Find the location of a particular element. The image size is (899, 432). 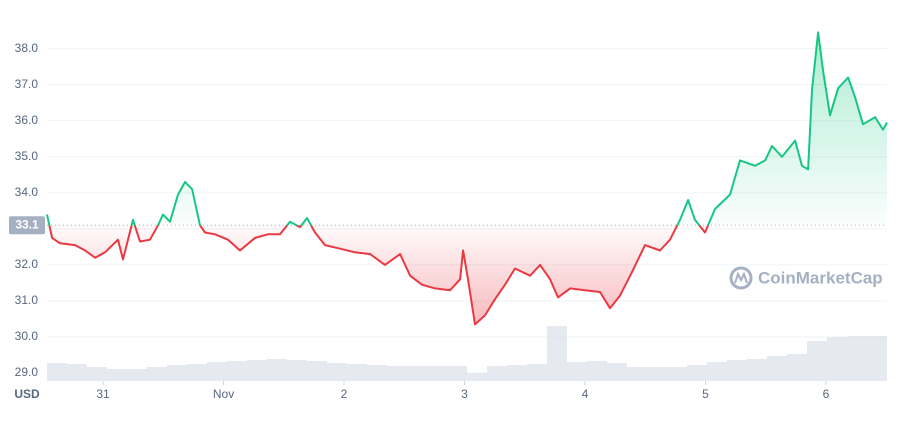

x-tick-label: 3 is located at coordinates (464, 394).